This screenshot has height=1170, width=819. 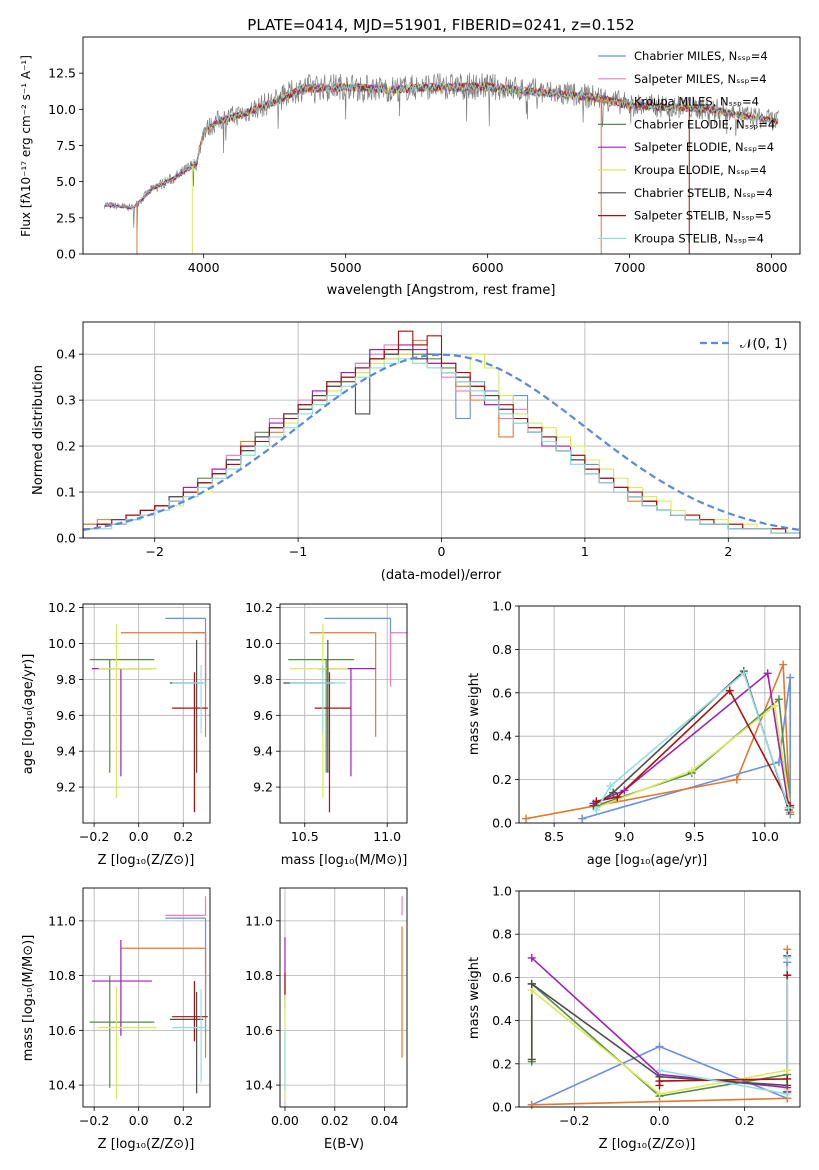 What do you see at coordinates (66, 145) in the screenshot?
I see `spectrum-ytick-label: 7.5` at bounding box center [66, 145].